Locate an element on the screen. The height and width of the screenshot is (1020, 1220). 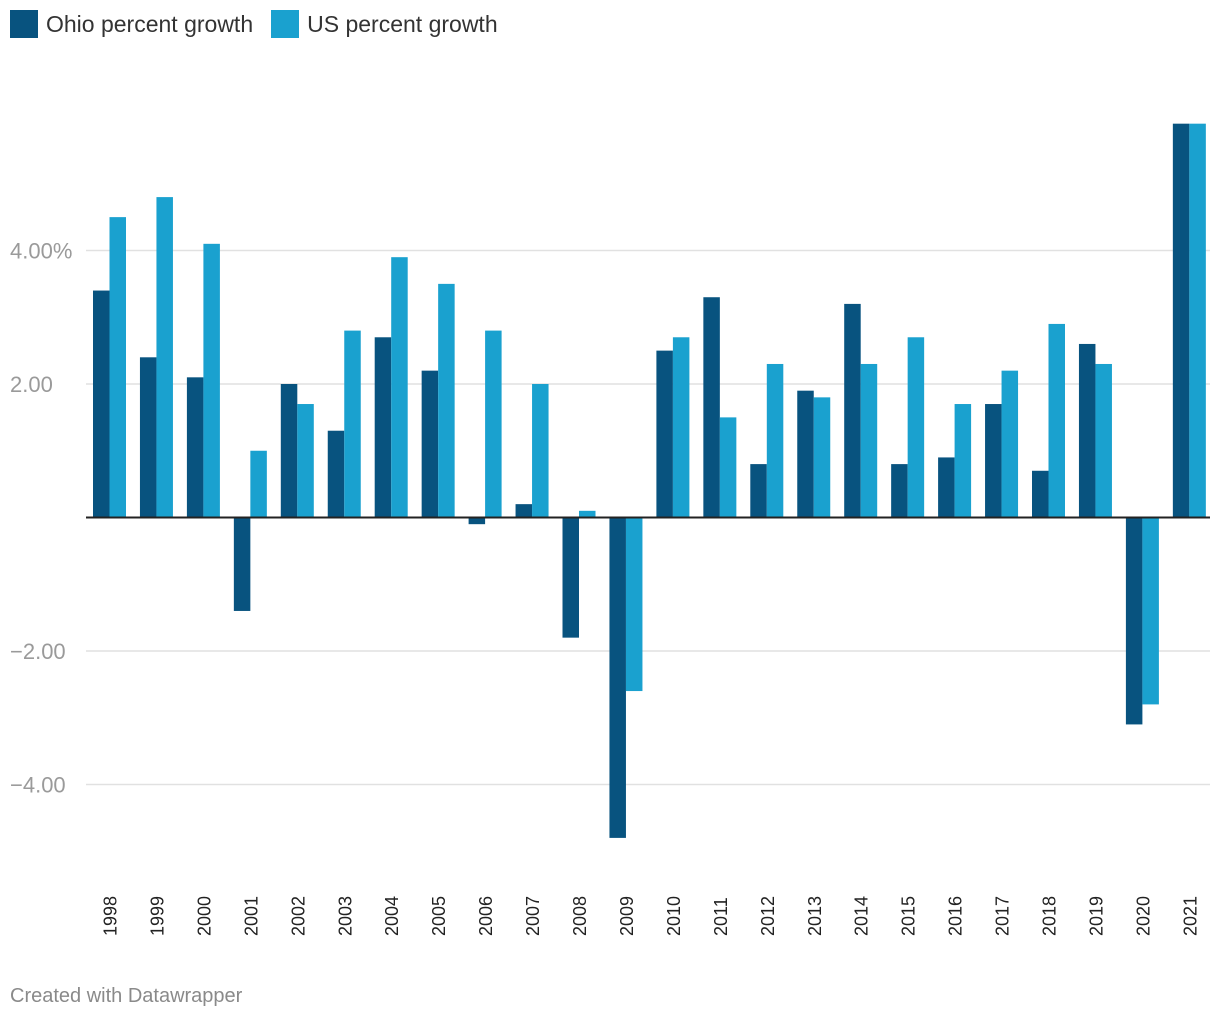
bar-us-2002 is located at coordinates (305, 461).